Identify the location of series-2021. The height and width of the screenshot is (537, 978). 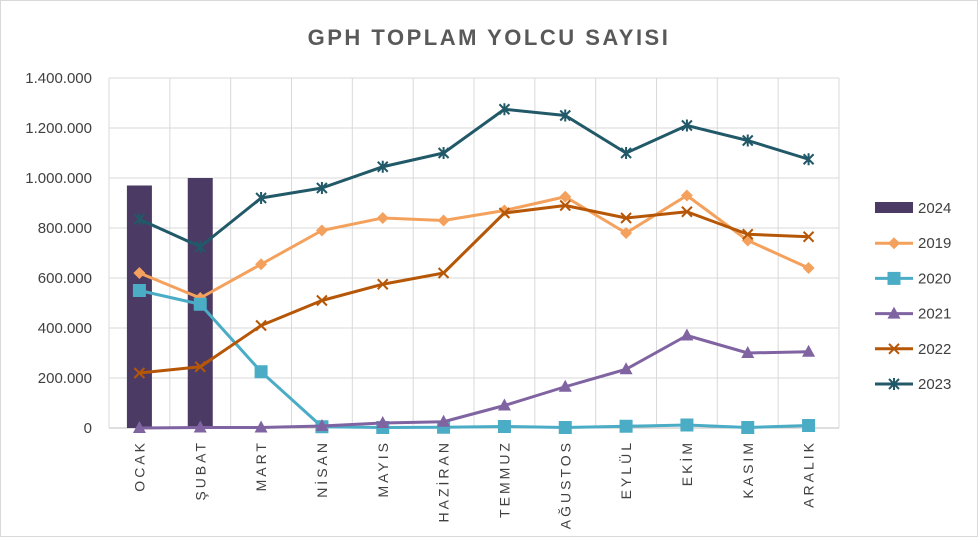
(474, 380).